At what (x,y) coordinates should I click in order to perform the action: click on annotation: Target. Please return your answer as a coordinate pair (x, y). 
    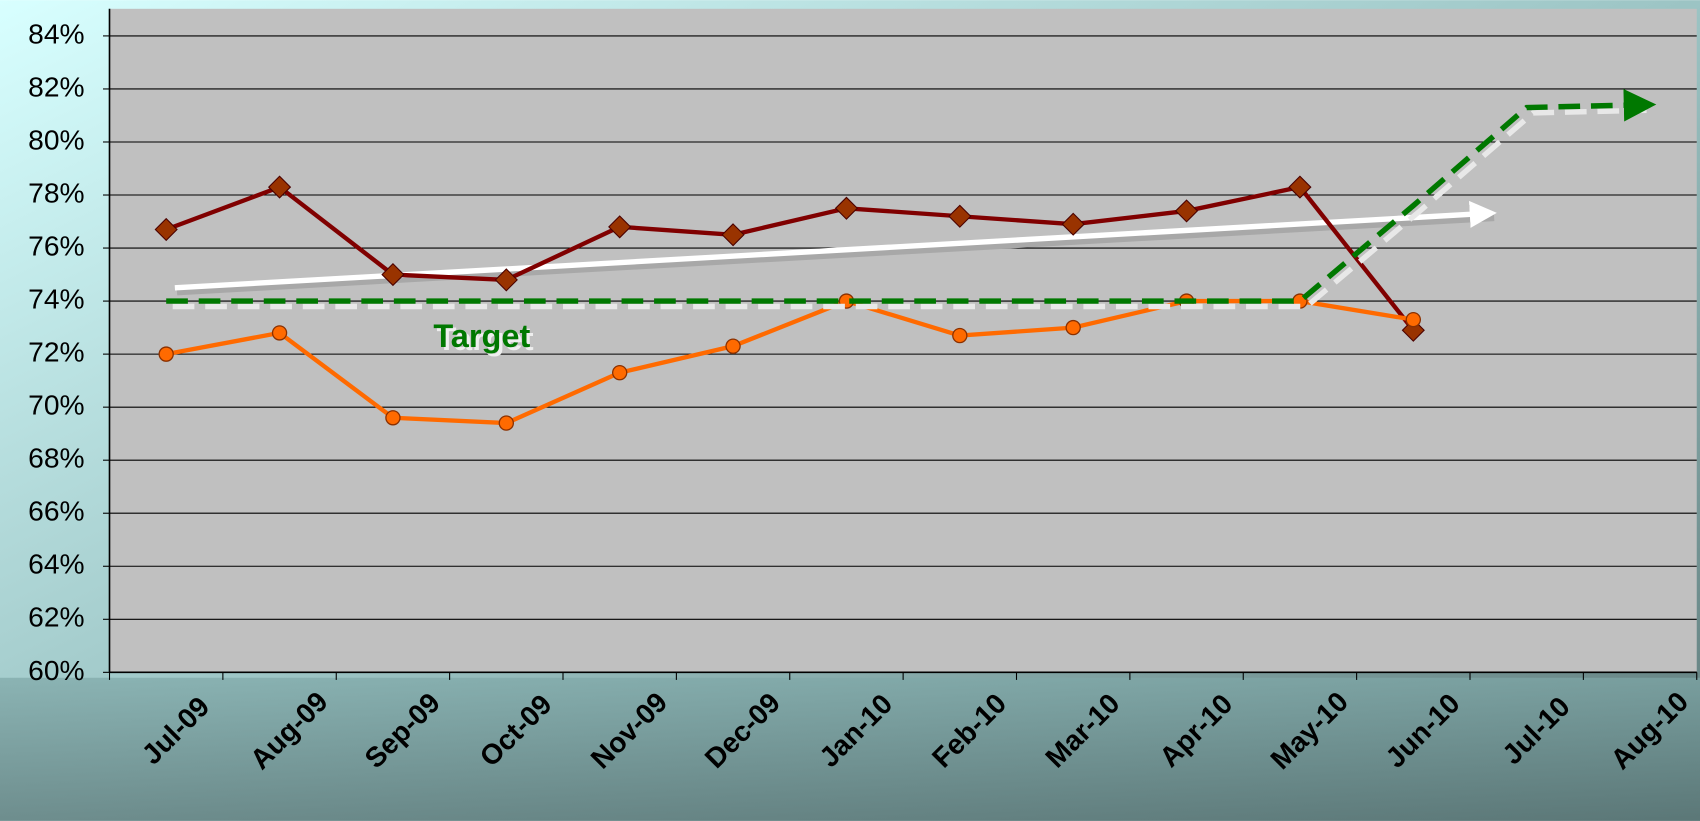
    Looking at the image, I should click on (481, 336).